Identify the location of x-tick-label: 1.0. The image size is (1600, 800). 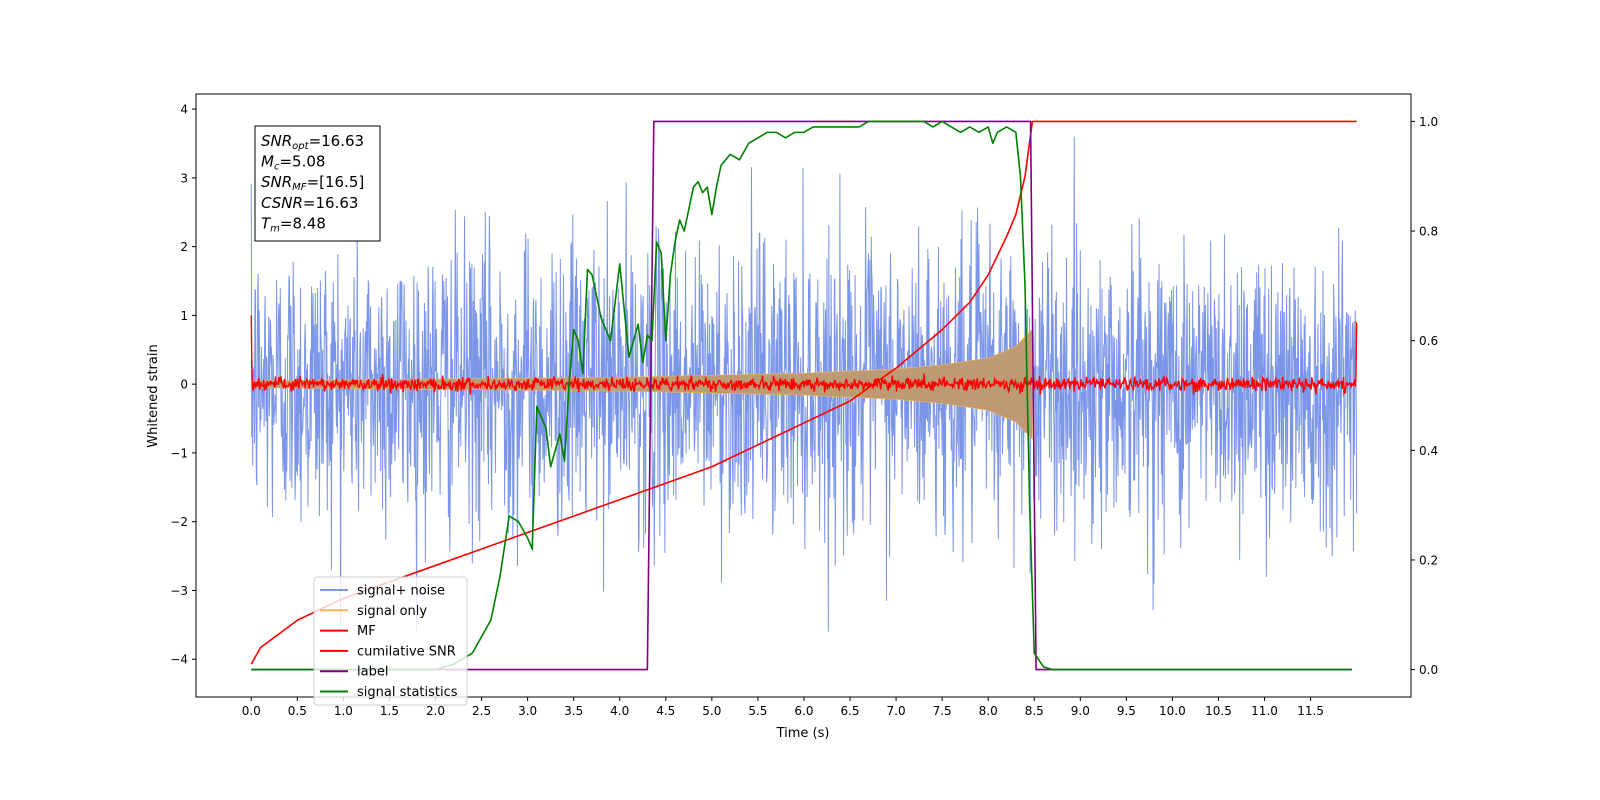
(343, 711).